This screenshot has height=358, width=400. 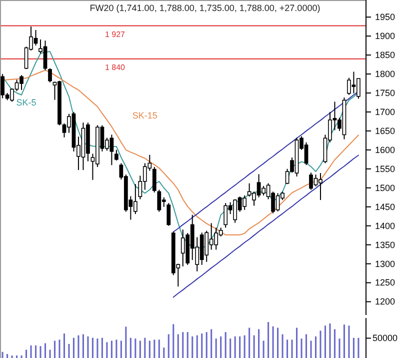 I want to click on y-tick-label: 1600, so click(x=385, y=149).